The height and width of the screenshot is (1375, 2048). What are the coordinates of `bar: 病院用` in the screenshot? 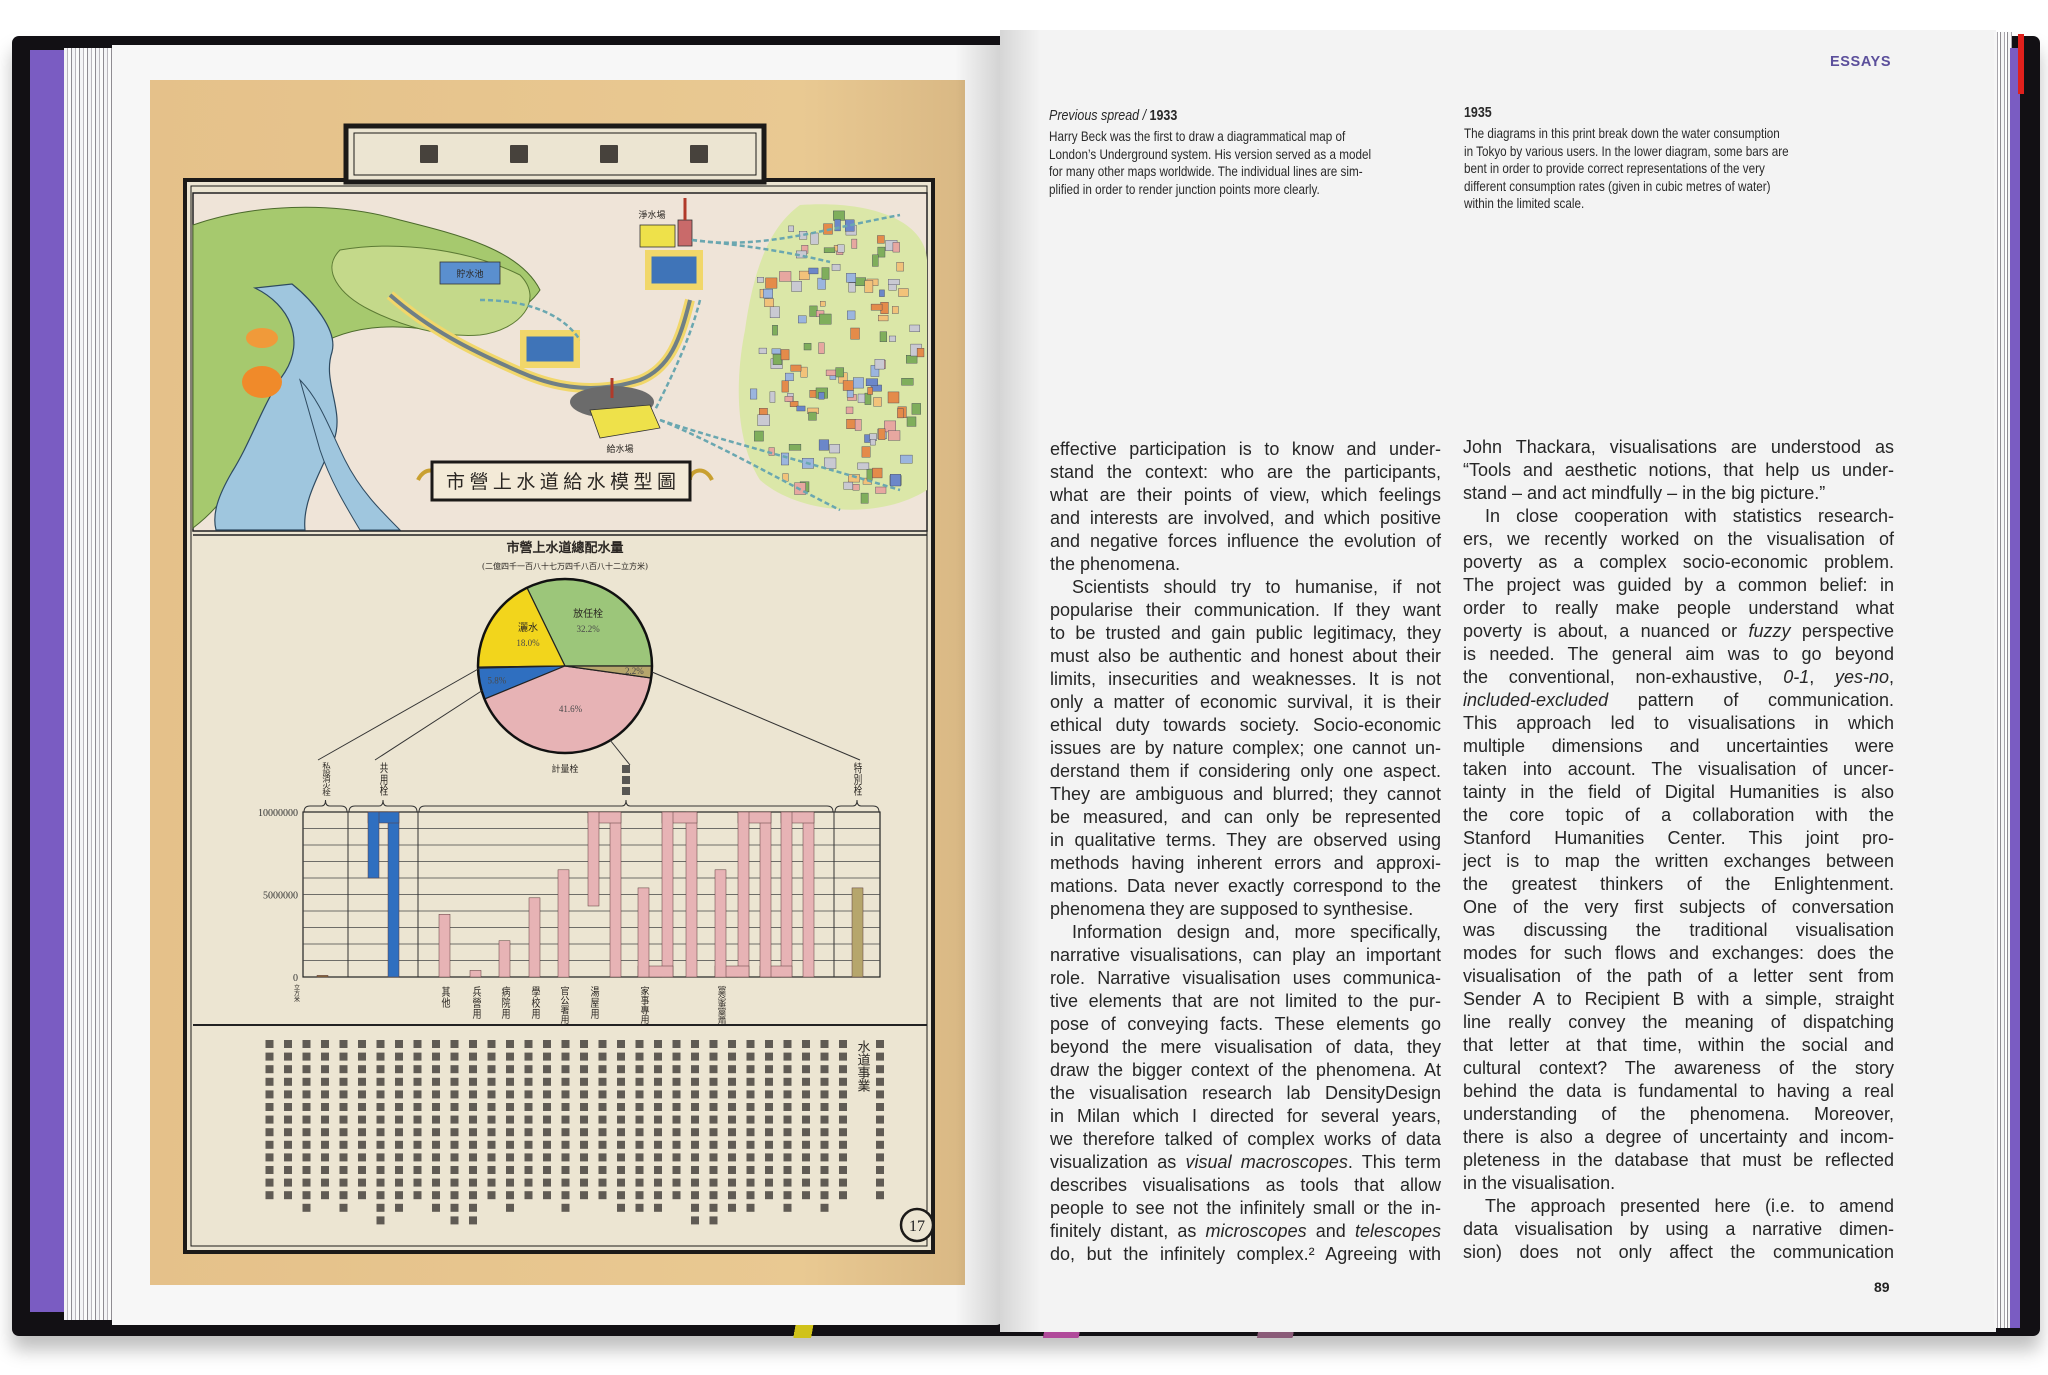 It's located at (504, 980).